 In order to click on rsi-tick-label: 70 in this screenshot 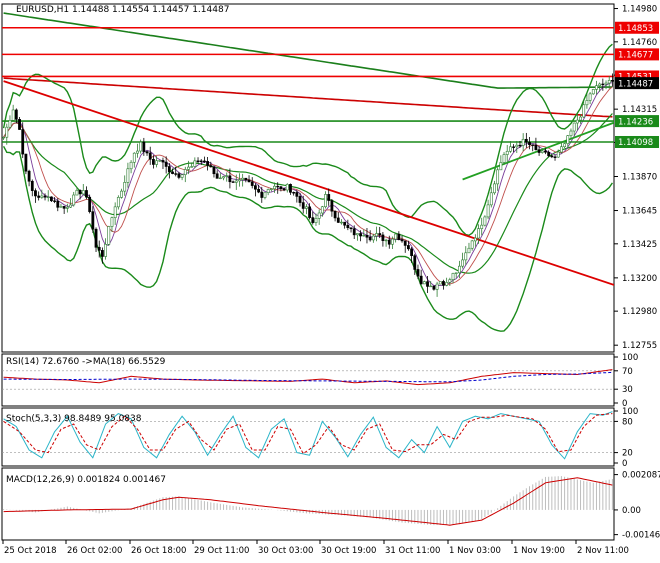, I will do `click(627, 372)`.